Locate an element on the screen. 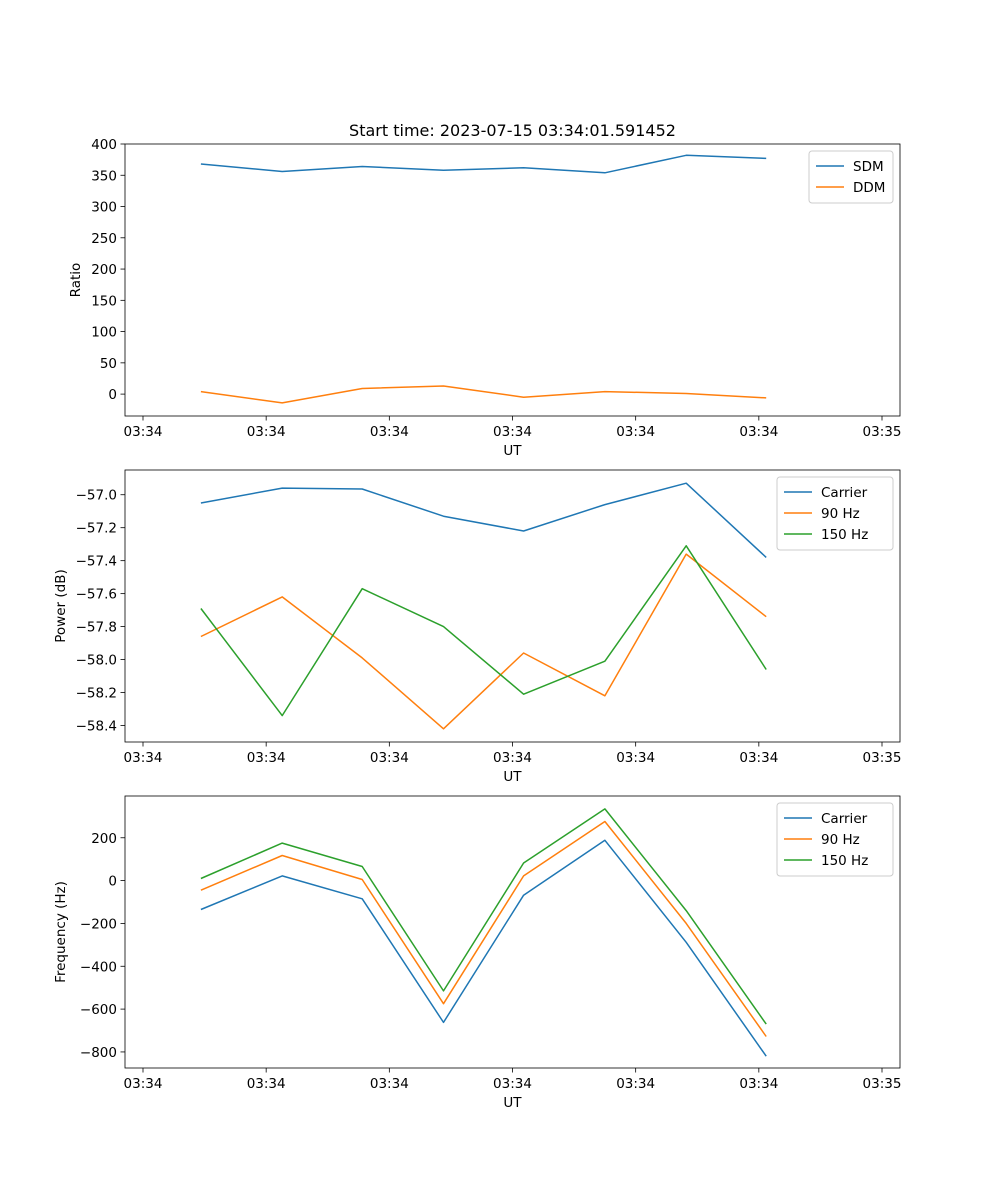  frequency-y-axis-label: Frequency (Hz) is located at coordinates (61, 932).